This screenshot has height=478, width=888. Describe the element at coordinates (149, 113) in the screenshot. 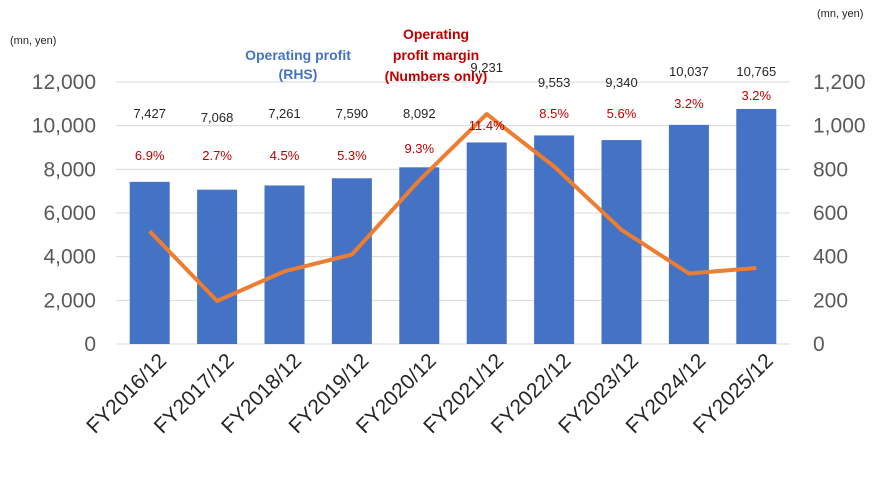

I see `bar-value-label: 7,427` at that location.